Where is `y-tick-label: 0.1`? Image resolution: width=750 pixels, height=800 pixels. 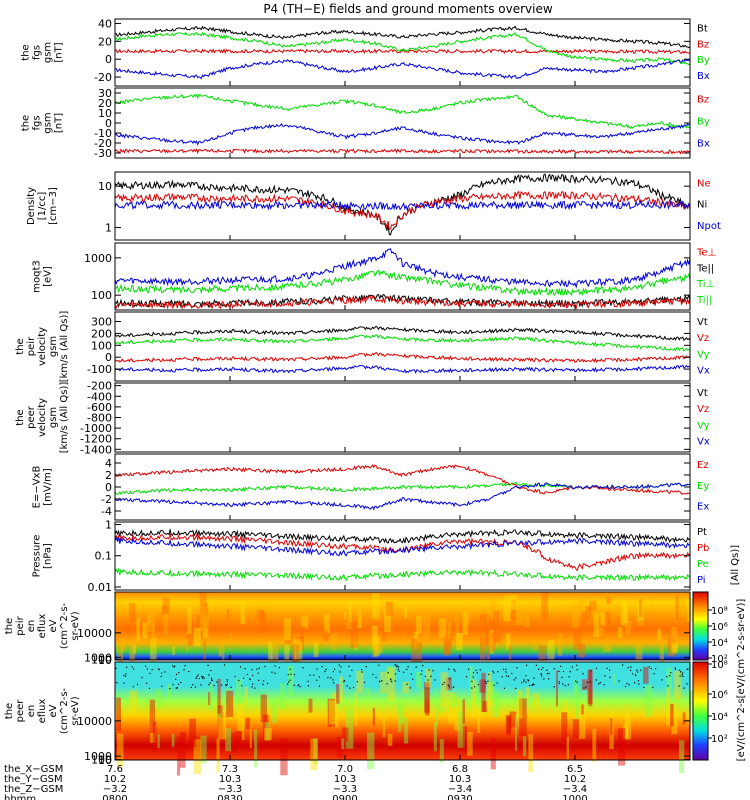 y-tick-label: 0.1 is located at coordinates (104, 556).